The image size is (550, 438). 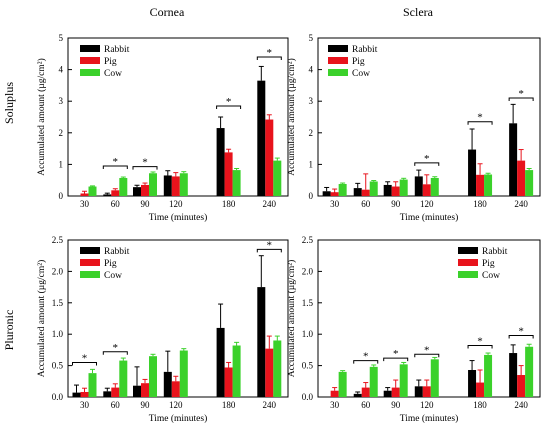 I want to click on y-tick-label: 4, so click(x=311, y=70).